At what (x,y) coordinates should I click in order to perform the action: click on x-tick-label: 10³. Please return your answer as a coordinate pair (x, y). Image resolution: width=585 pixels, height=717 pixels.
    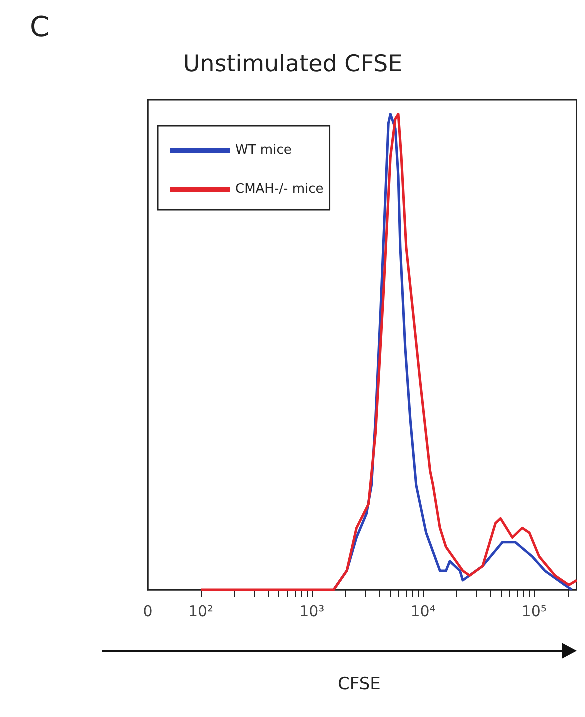
    Looking at the image, I should click on (312, 611).